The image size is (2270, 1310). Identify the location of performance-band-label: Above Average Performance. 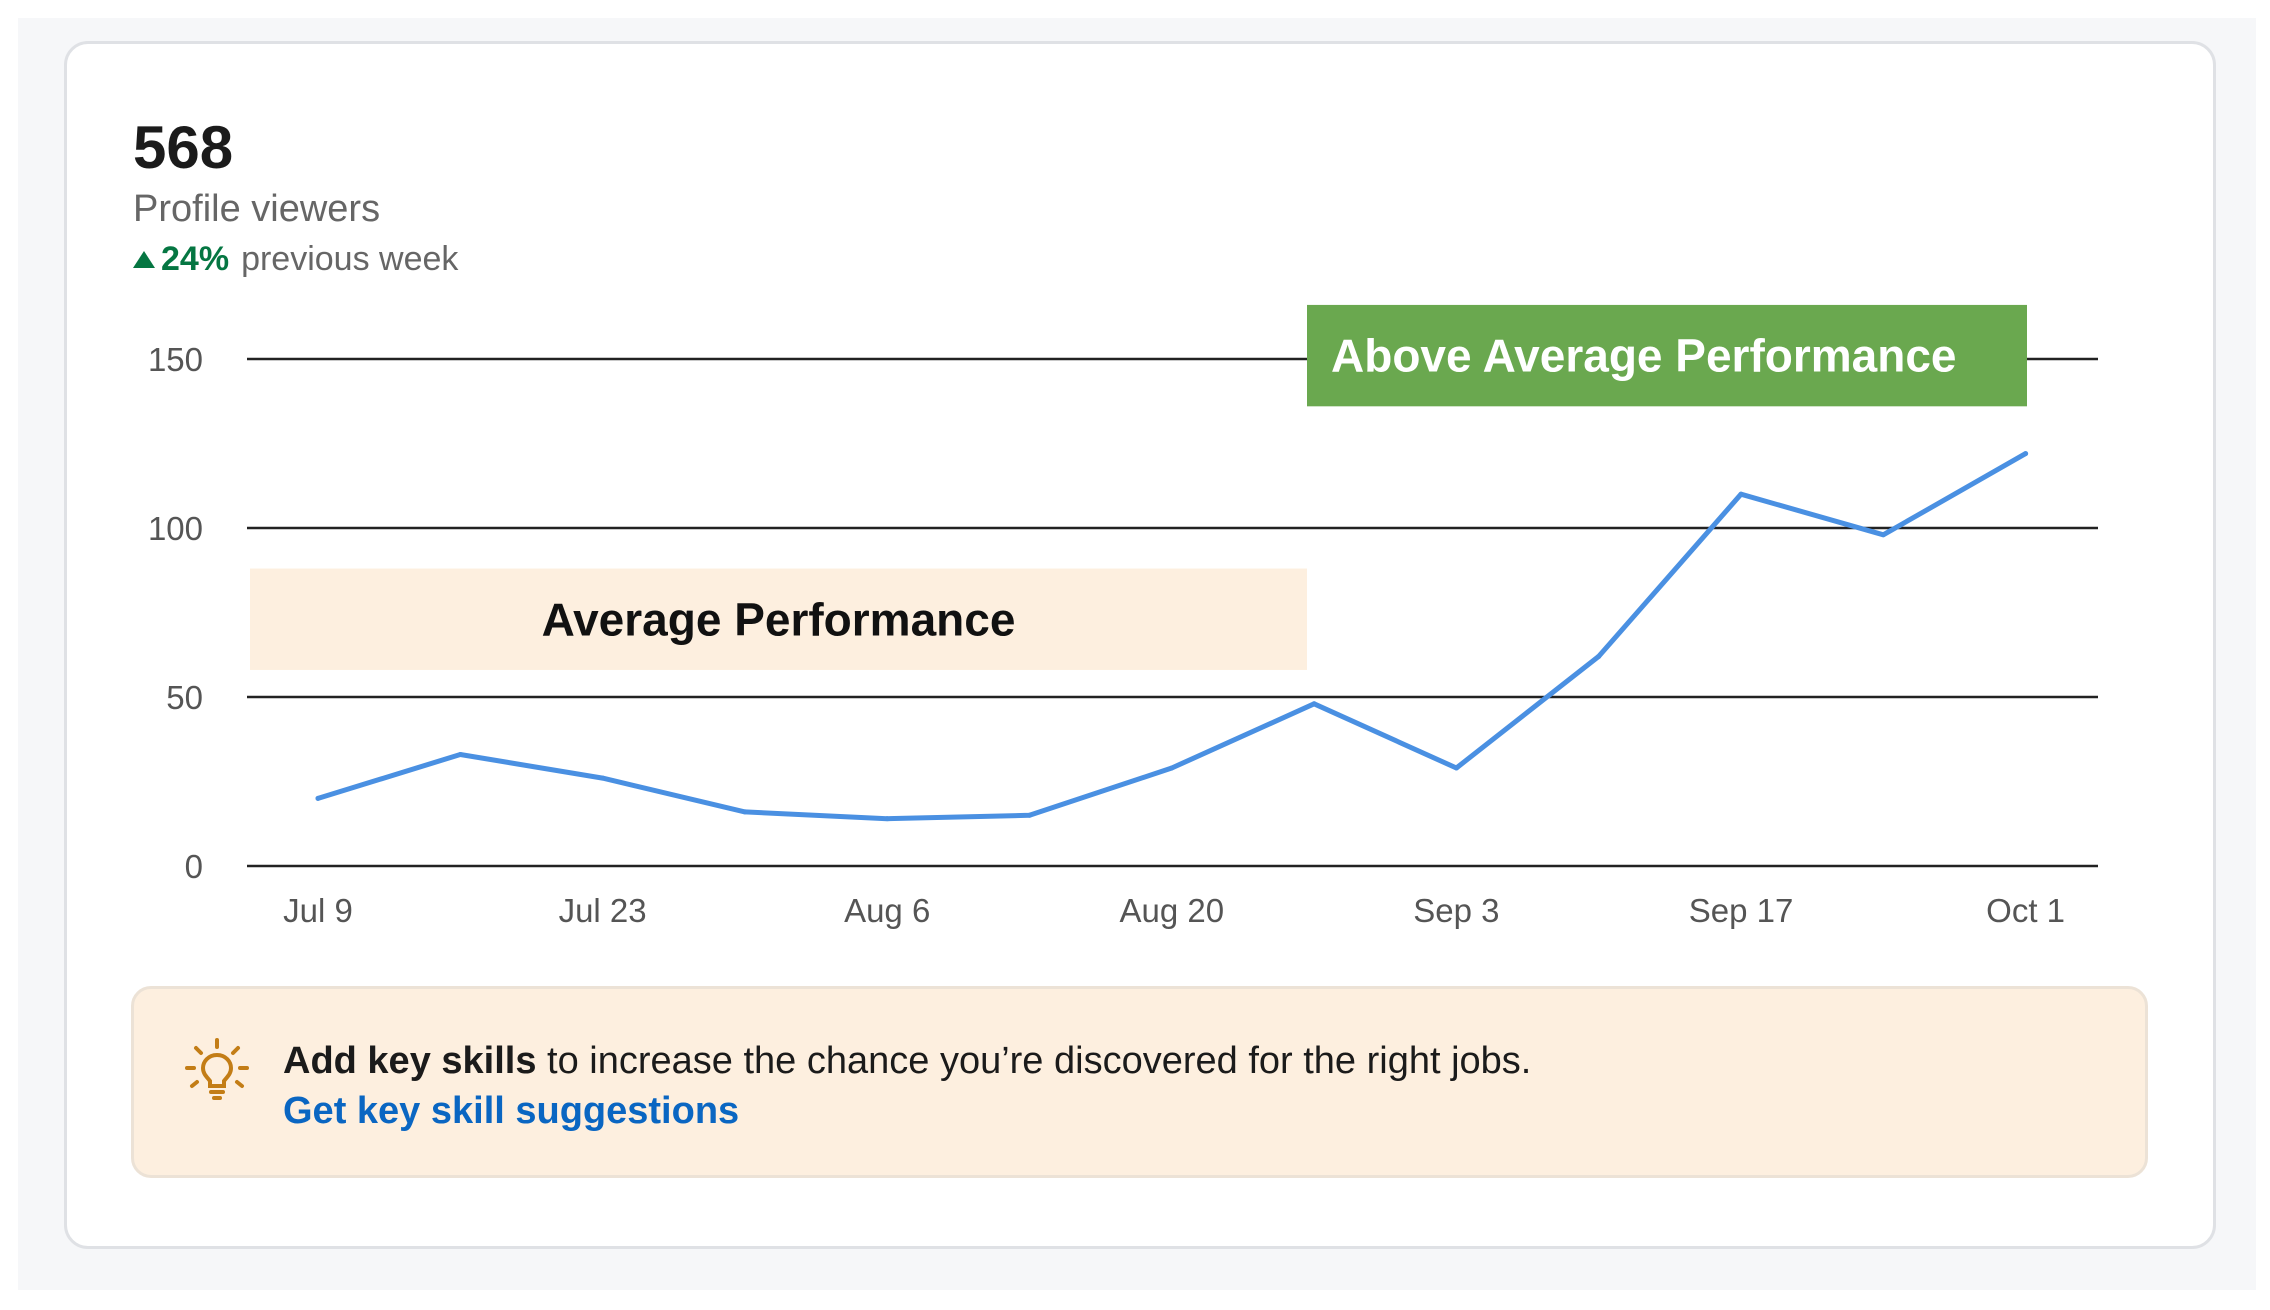
(1644, 356).